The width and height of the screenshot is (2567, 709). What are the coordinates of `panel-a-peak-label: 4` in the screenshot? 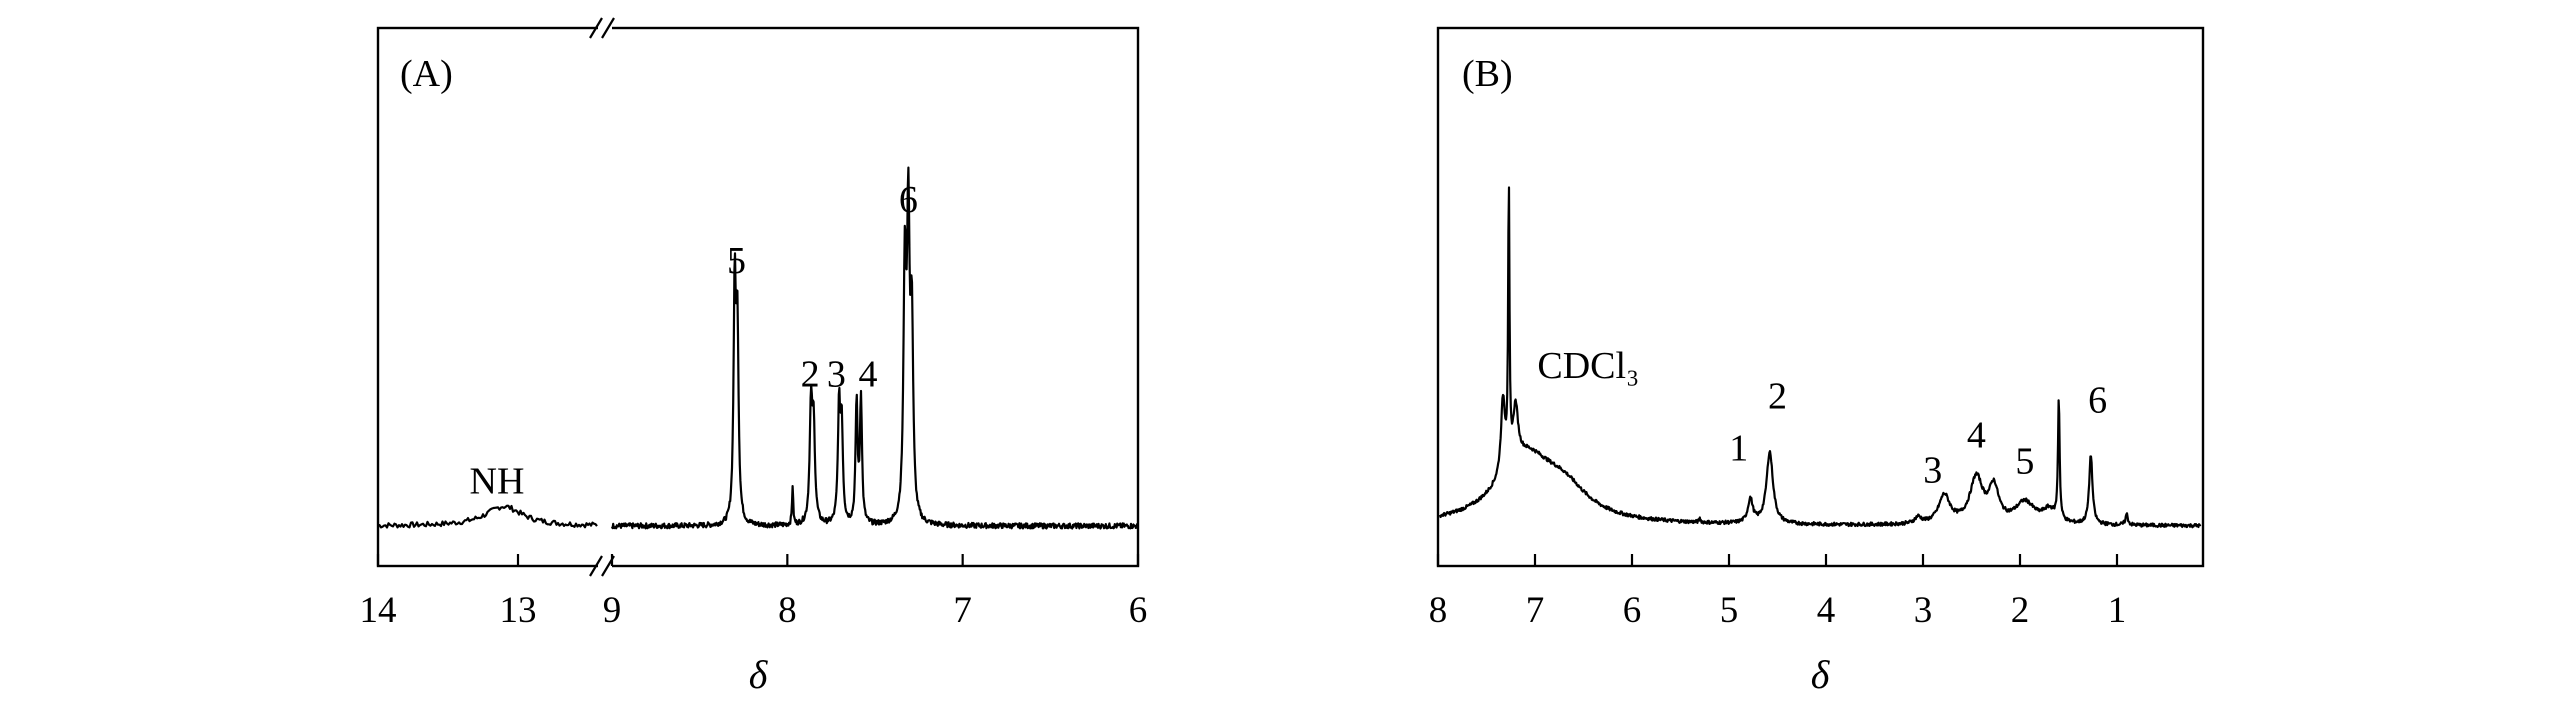 It's located at (867, 374).